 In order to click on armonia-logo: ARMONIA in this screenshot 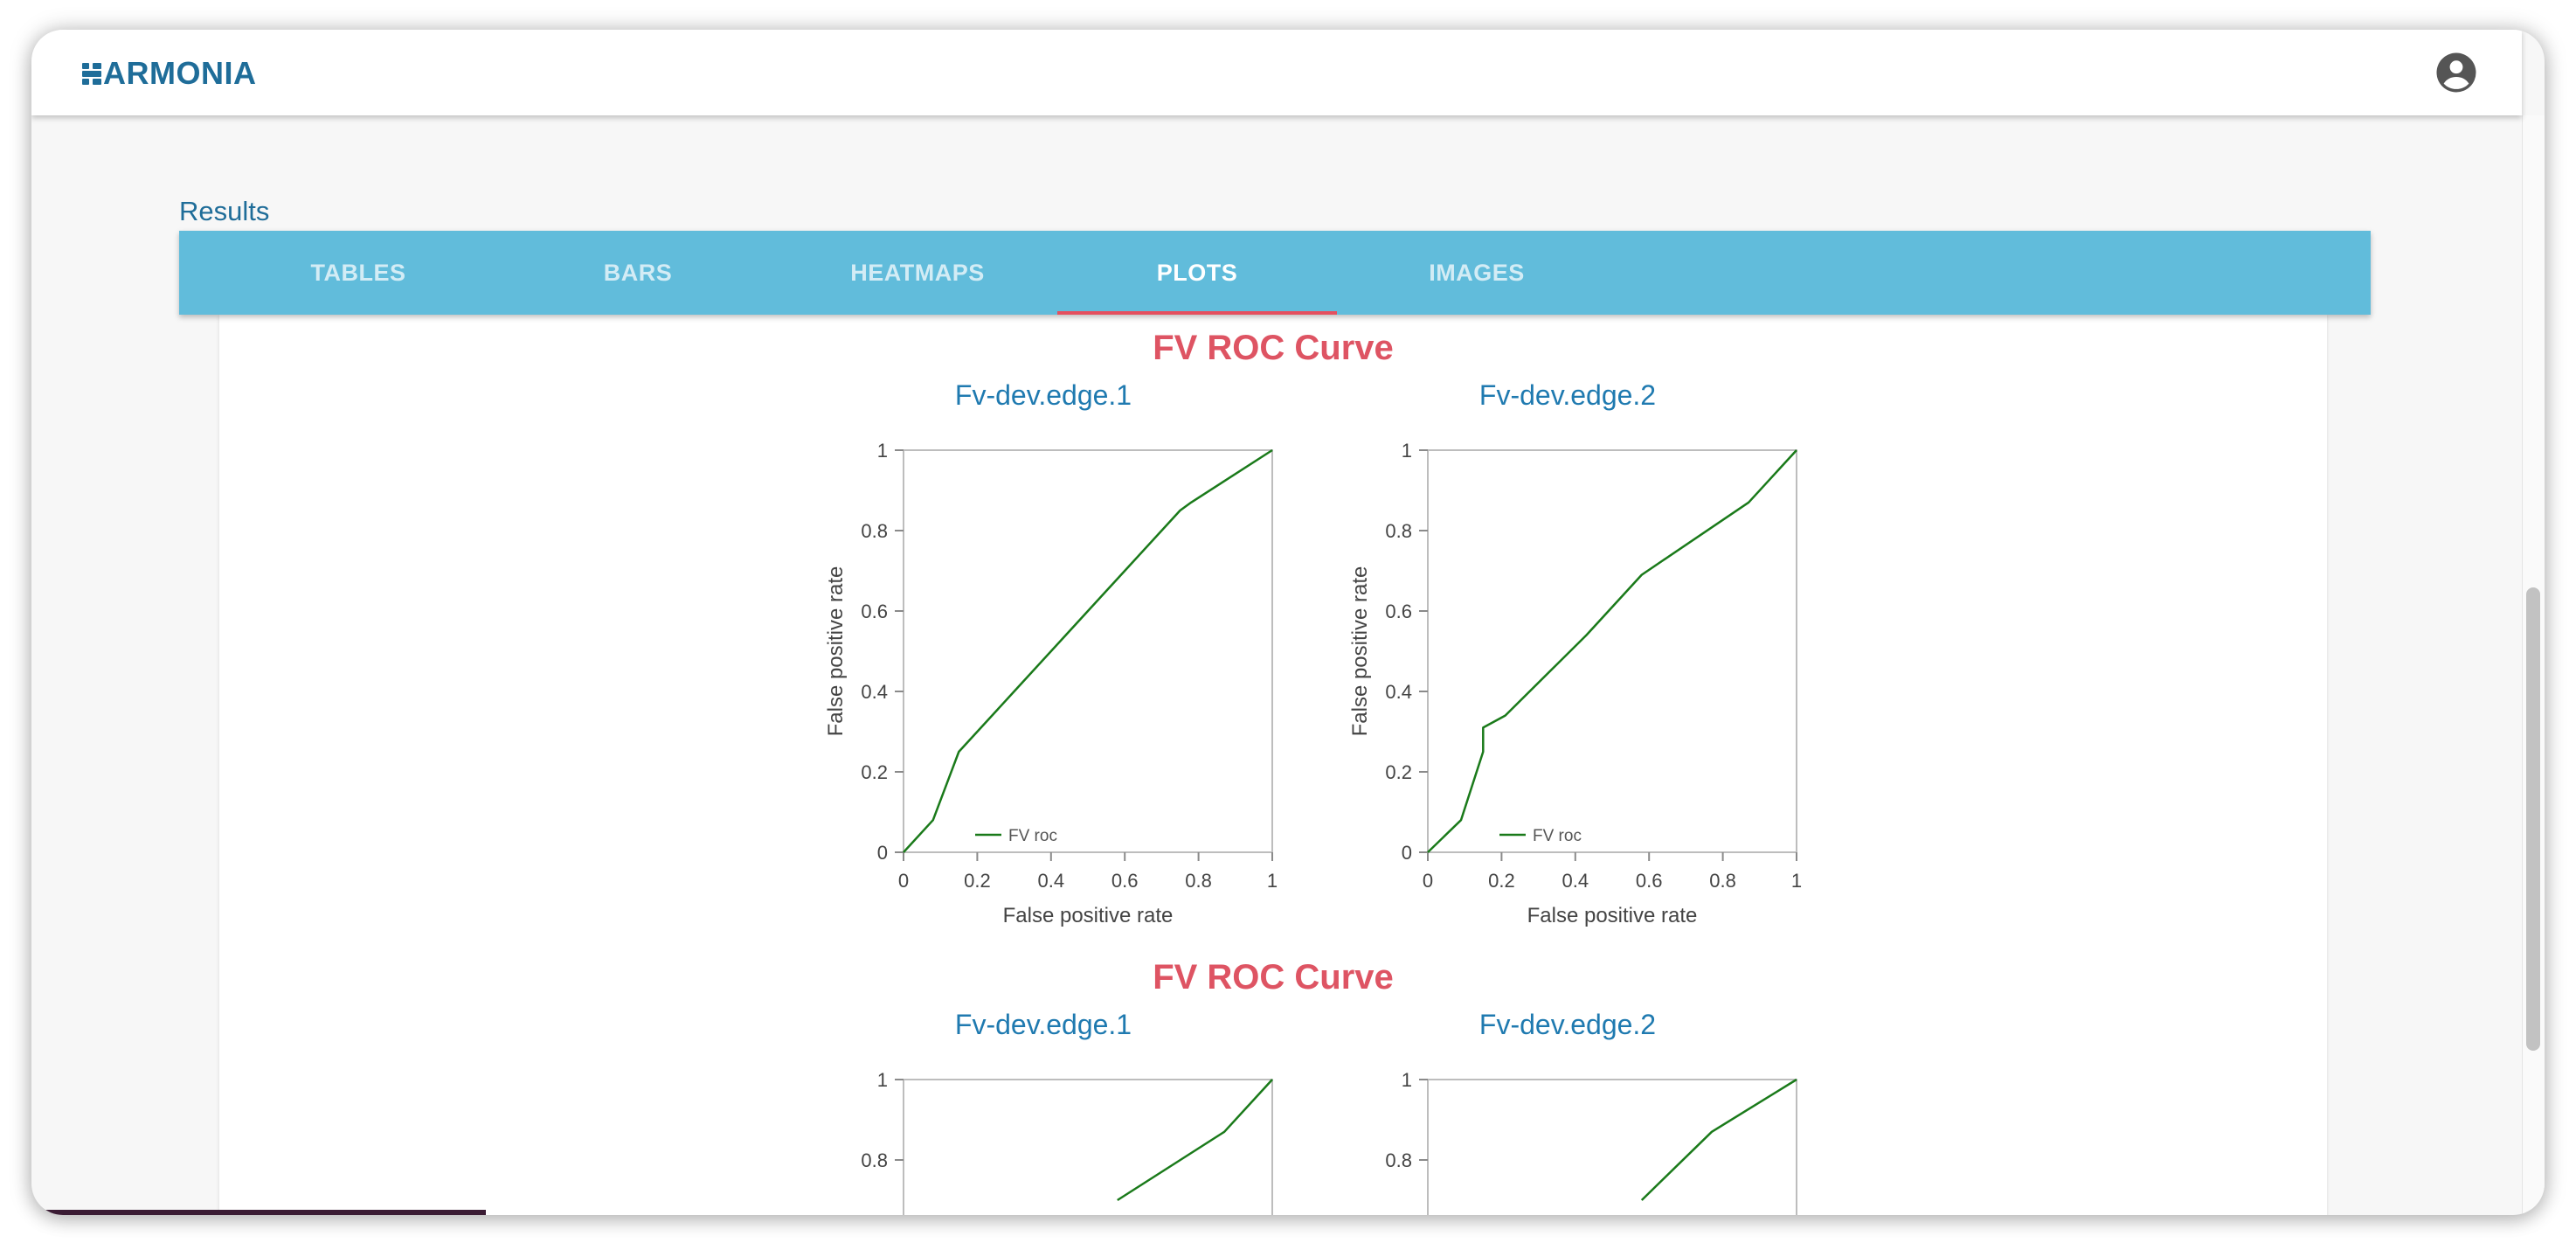, I will do `click(169, 73)`.